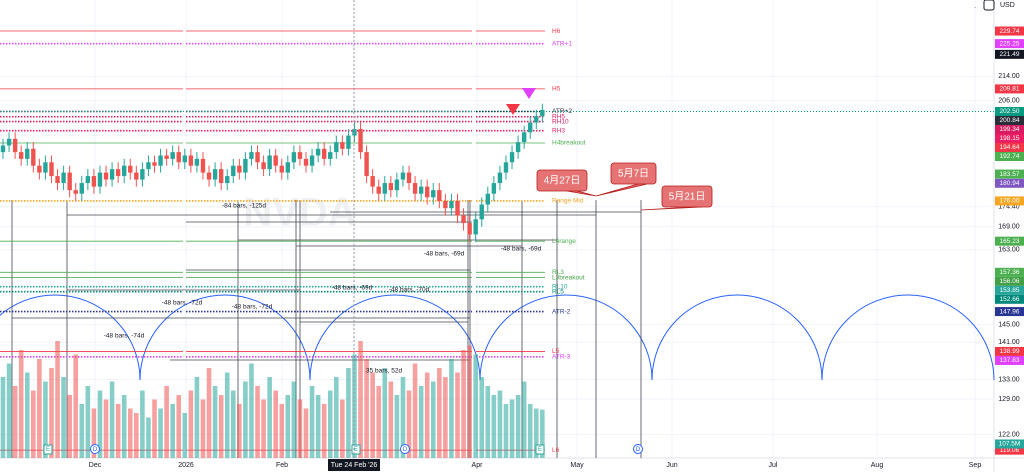 This screenshot has height=472, width=1024. Describe the element at coordinates (1010, 299) in the screenshot. I see `price-badge-label: 152.66` at that location.